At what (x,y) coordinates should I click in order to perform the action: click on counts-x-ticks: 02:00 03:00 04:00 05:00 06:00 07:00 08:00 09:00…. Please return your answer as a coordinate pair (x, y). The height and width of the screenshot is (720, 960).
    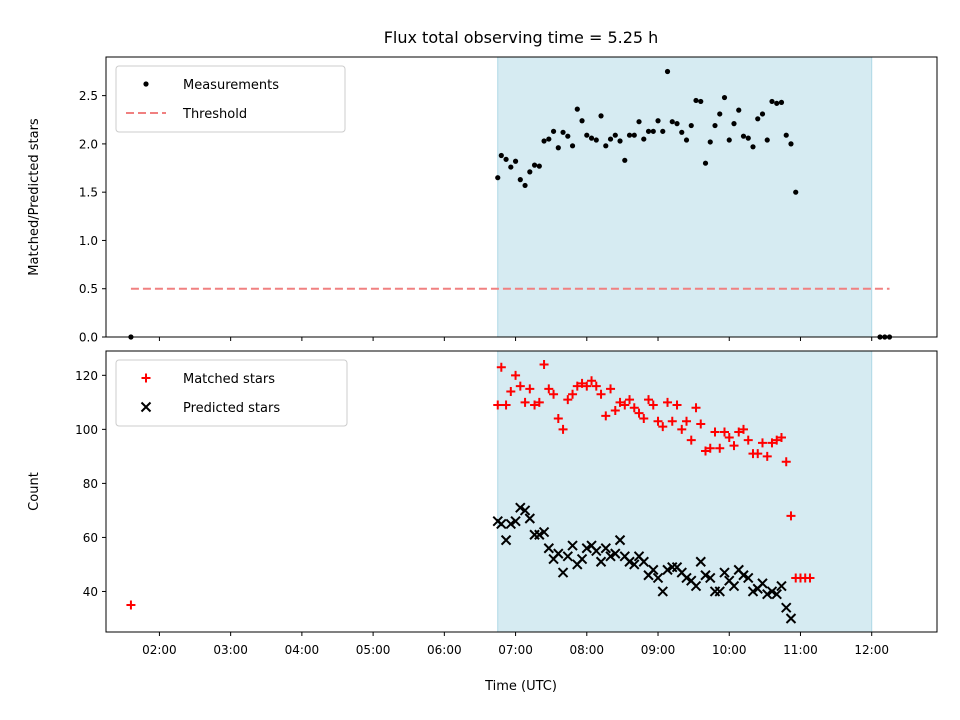
    Looking at the image, I should click on (515, 644).